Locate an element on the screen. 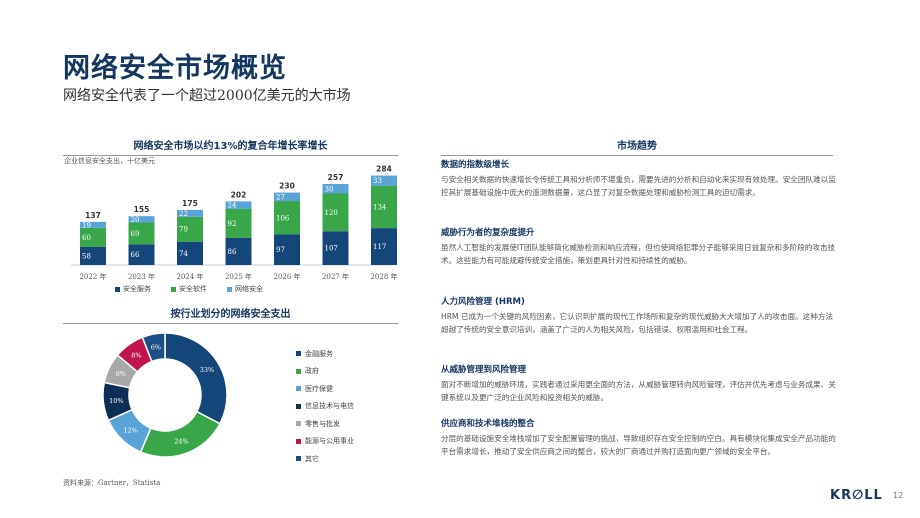 The image size is (920, 518). pie-section-title: 按行业划分的网络安全支出 is located at coordinates (230, 314).